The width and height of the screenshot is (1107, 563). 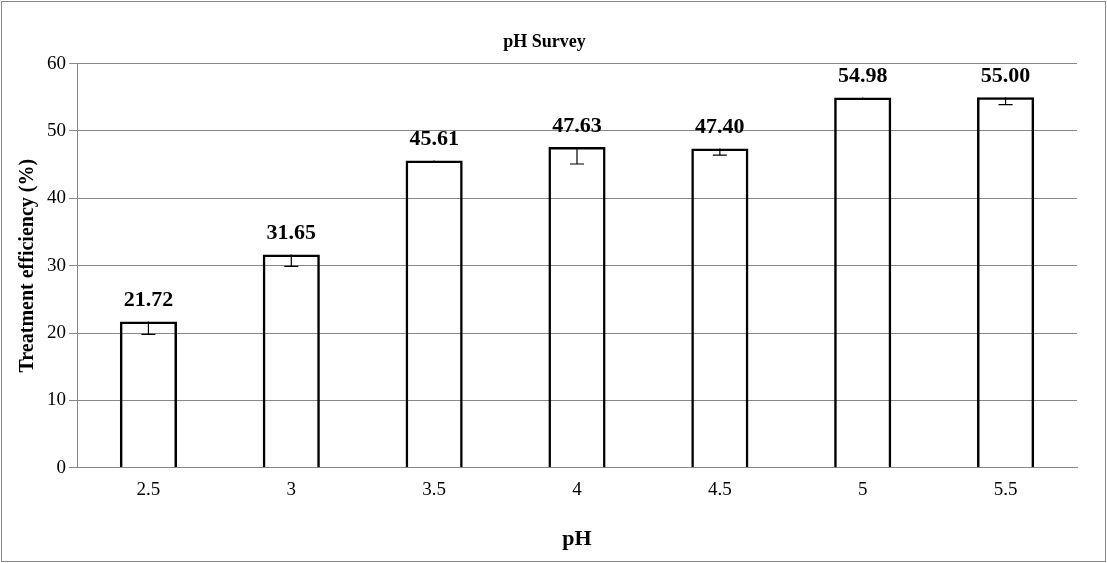 I want to click on y-tick-label: 30, so click(x=56, y=264).